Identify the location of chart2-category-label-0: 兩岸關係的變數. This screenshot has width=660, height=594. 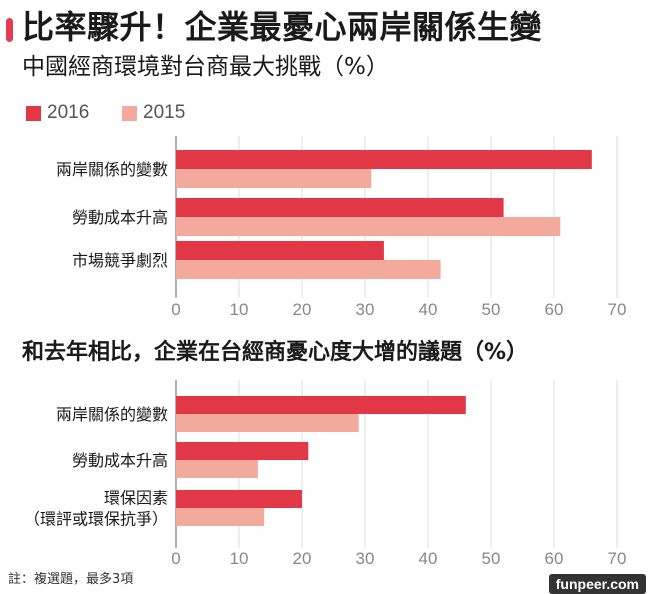
(112, 414).